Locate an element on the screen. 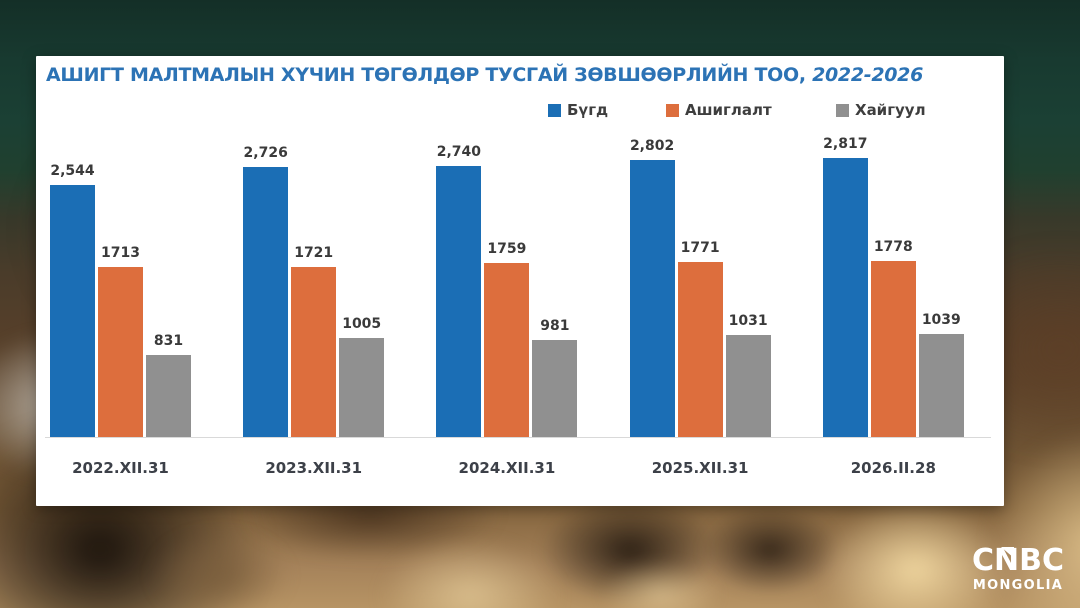 This screenshot has width=1080, height=608. legend-label: Бүгд is located at coordinates (588, 110).